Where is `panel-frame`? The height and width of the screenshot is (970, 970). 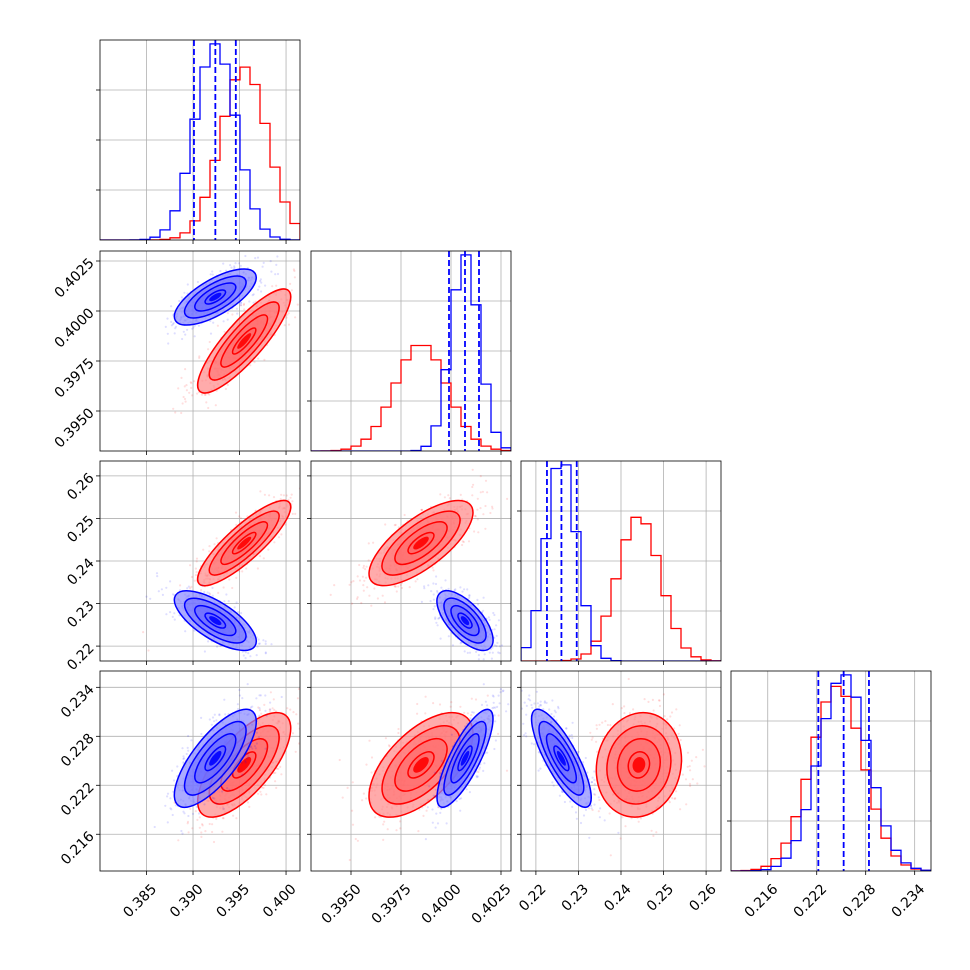 panel-frame is located at coordinates (411, 351).